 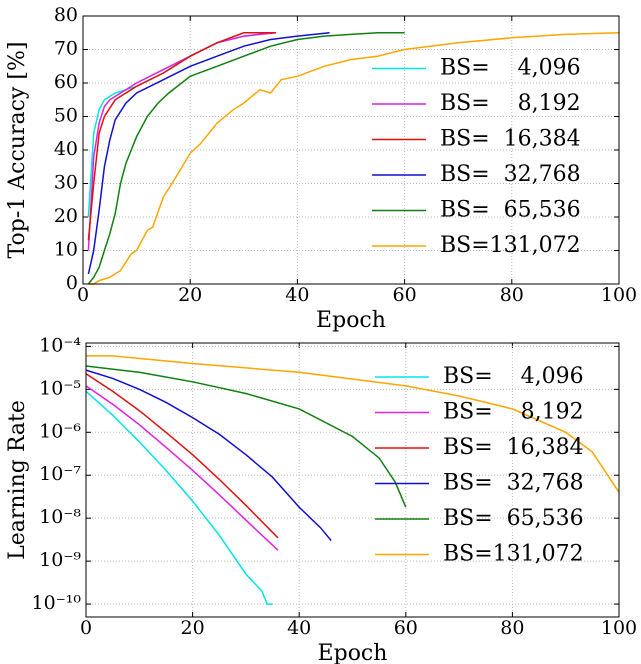 I want to click on y-axis-label: Learning Rate, so click(x=17, y=480).